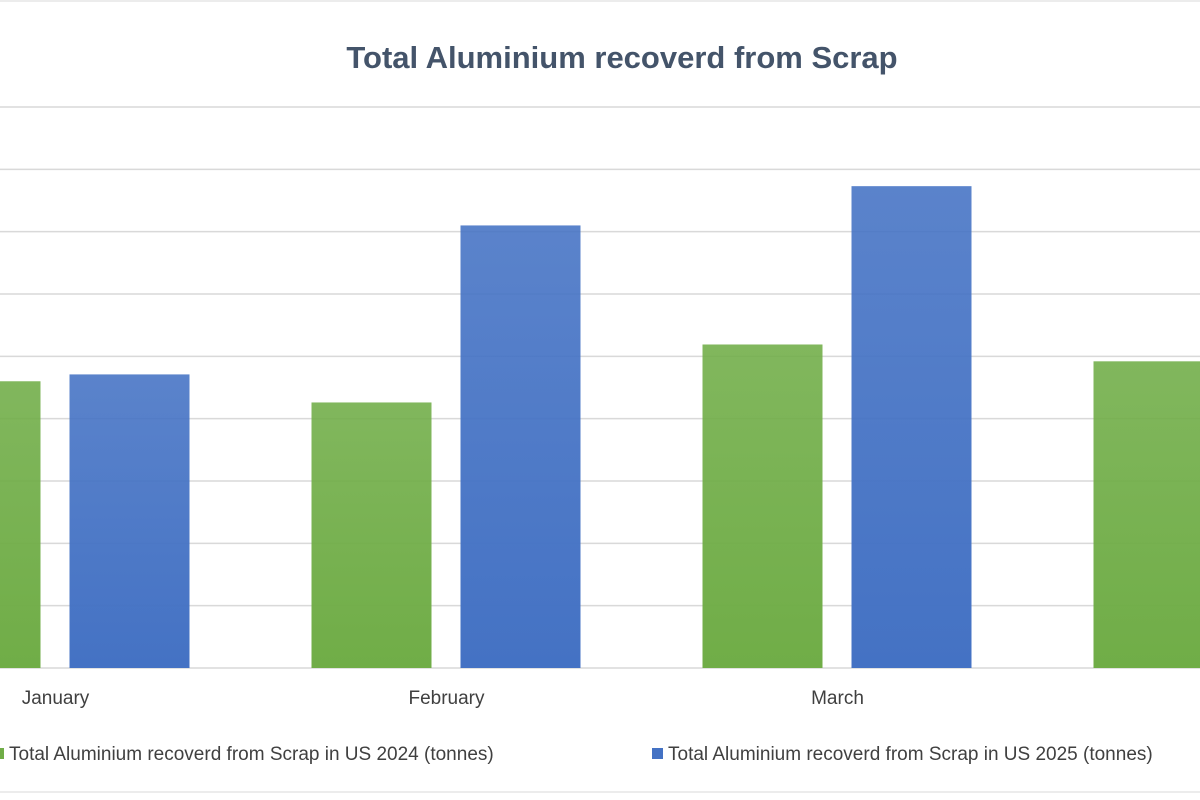  What do you see at coordinates (56, 698) in the screenshot?
I see `x-tick-label: January` at bounding box center [56, 698].